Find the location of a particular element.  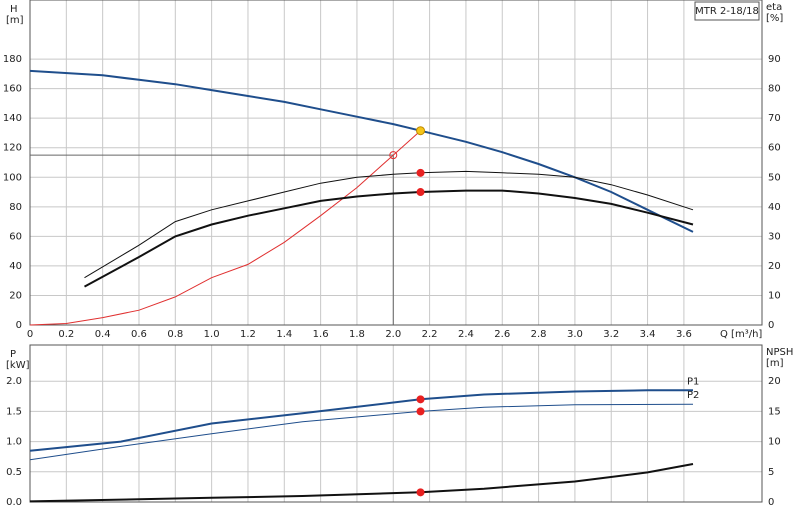

x-tick-label: 3.2 is located at coordinates (611, 334).